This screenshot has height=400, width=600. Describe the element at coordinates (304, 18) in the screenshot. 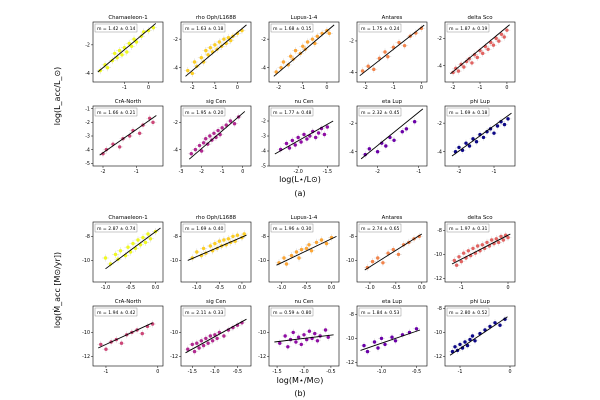

I see `subplot-title: Lupus-1-4` at that location.